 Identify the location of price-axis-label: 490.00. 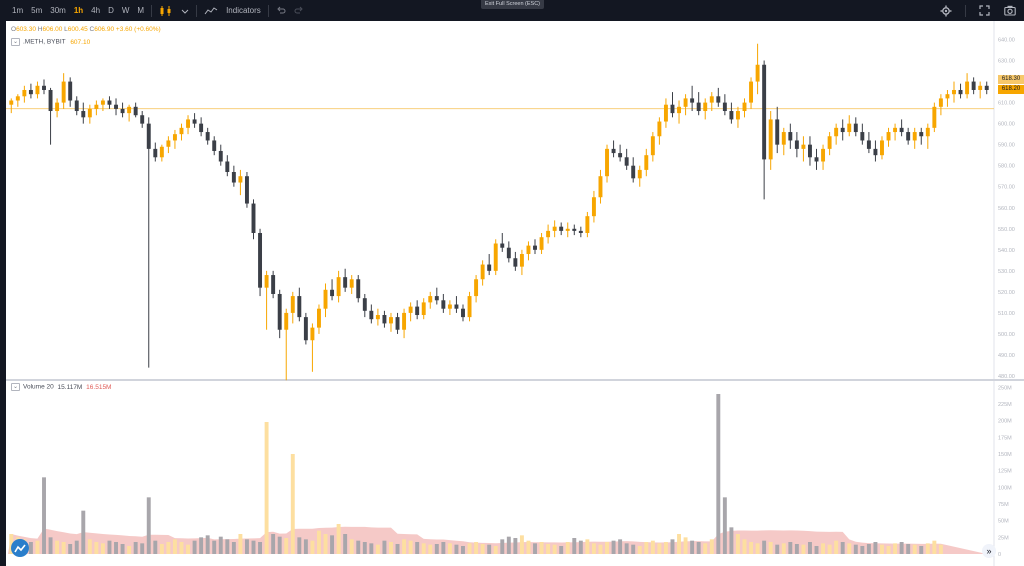
(1006, 356).